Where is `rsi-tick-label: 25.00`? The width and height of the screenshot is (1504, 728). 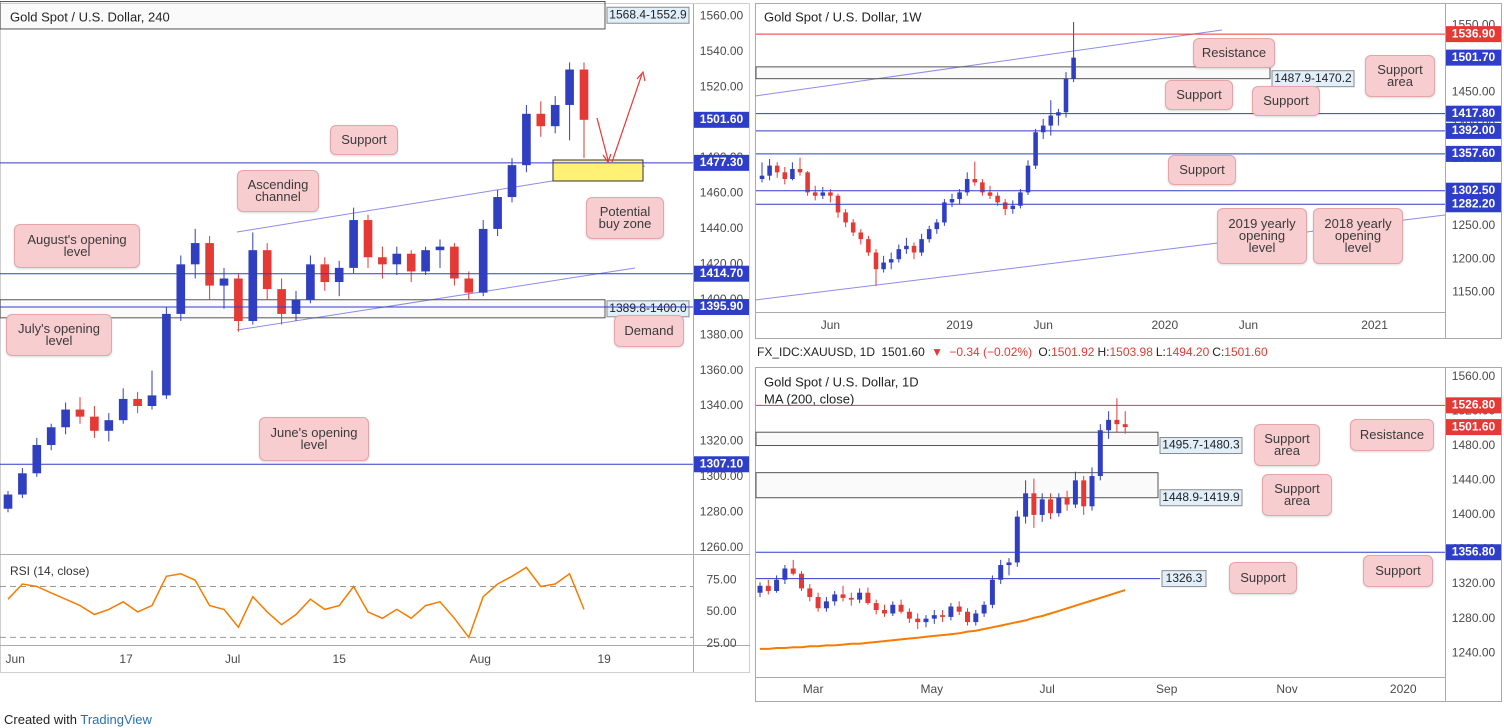
rsi-tick-label: 25.00 is located at coordinates (721, 643).